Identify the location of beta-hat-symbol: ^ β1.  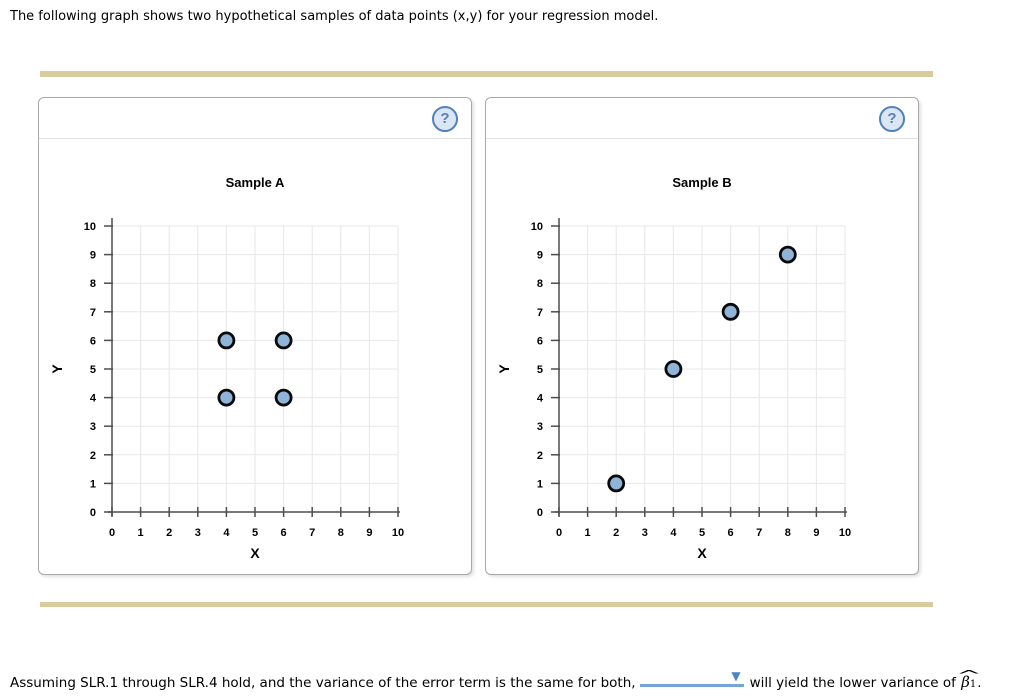
(968, 679).